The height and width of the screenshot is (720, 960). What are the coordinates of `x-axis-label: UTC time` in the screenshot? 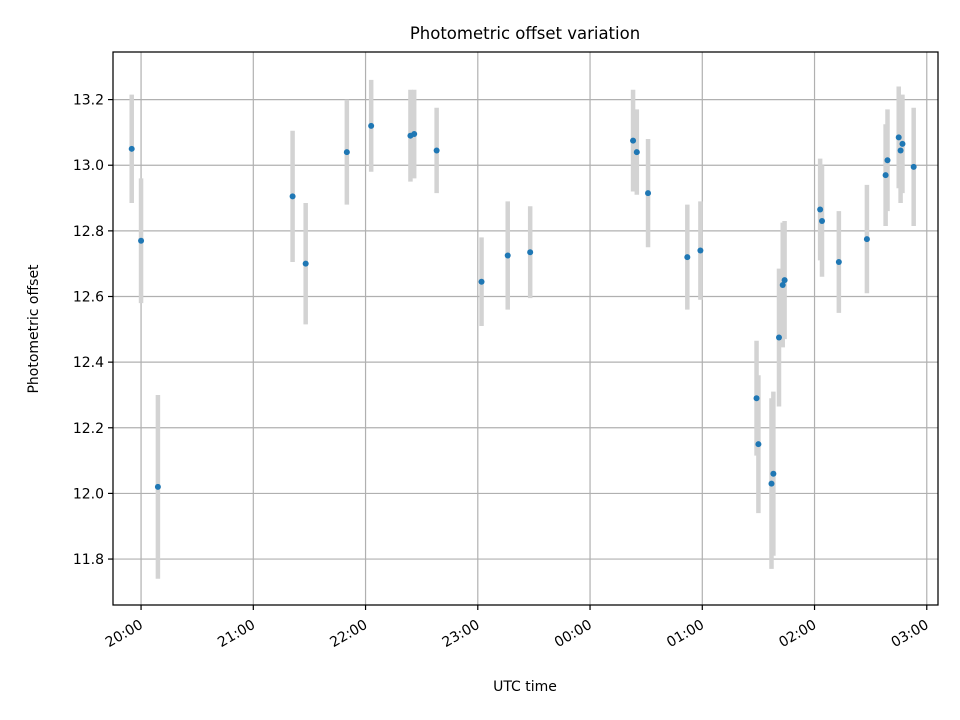 It's located at (525, 687).